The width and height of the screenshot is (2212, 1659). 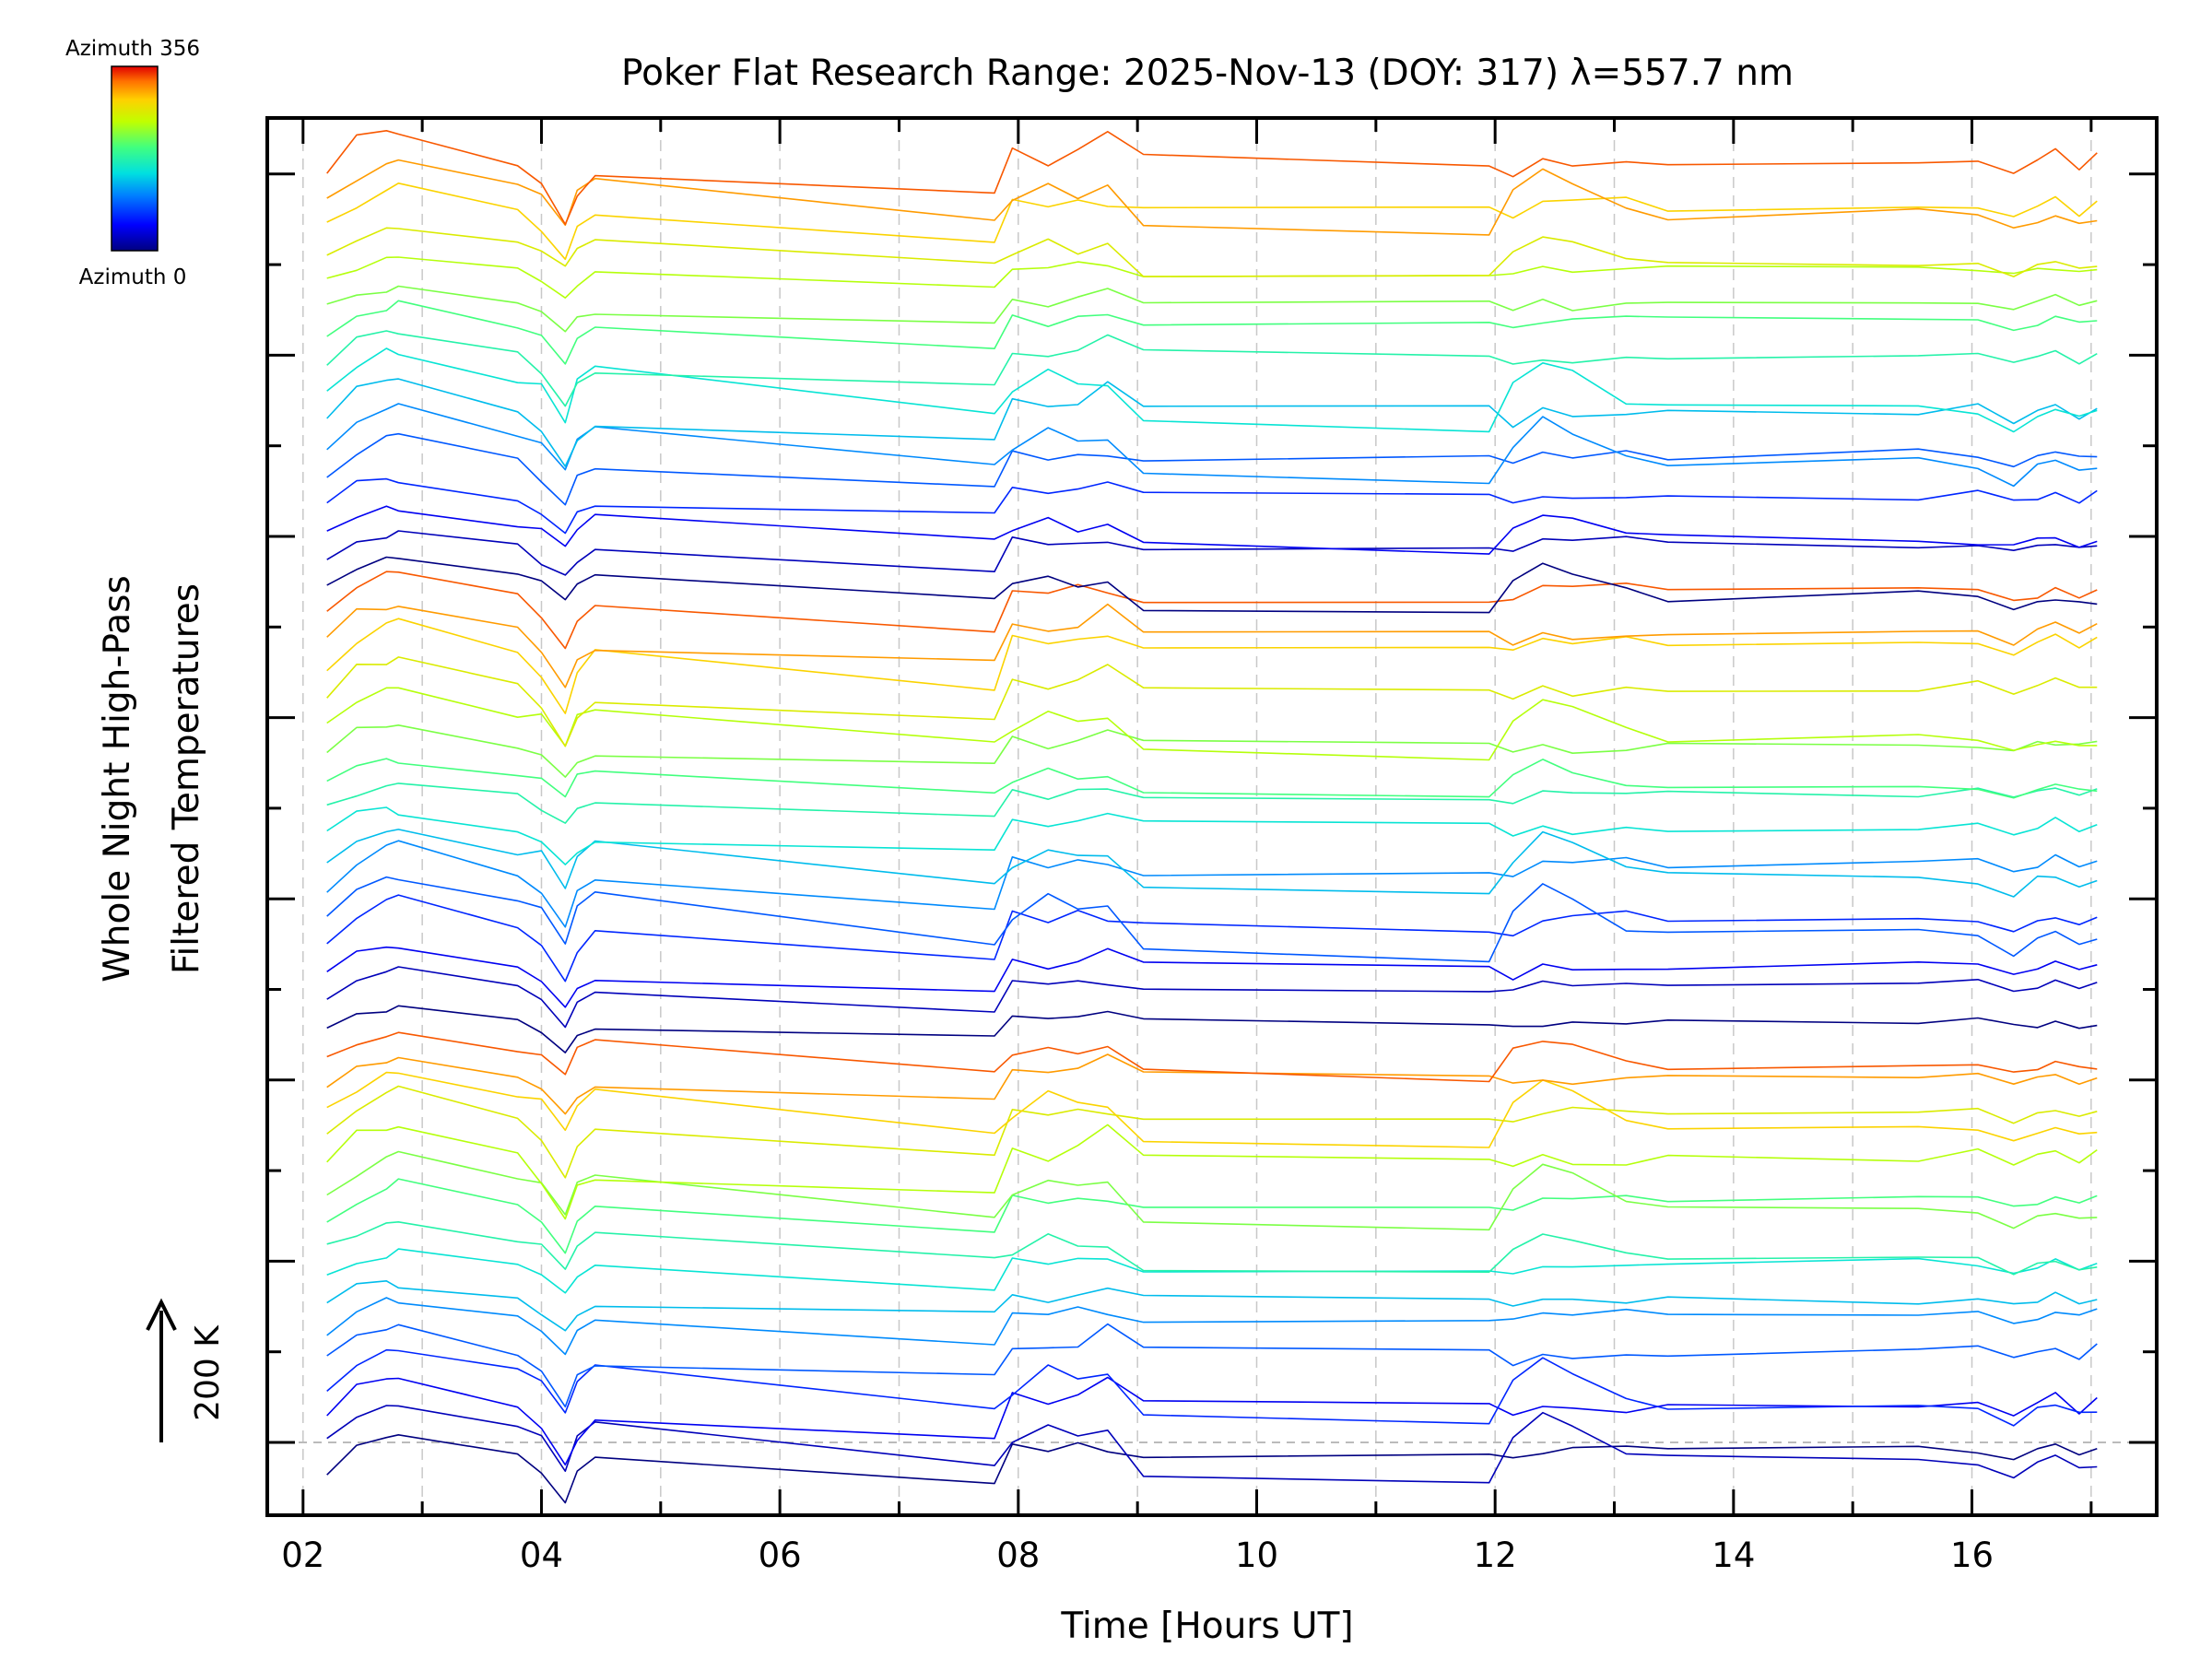 What do you see at coordinates (1206, 1626) in the screenshot?
I see `x-axis-label: Time [Hours UT]` at bounding box center [1206, 1626].